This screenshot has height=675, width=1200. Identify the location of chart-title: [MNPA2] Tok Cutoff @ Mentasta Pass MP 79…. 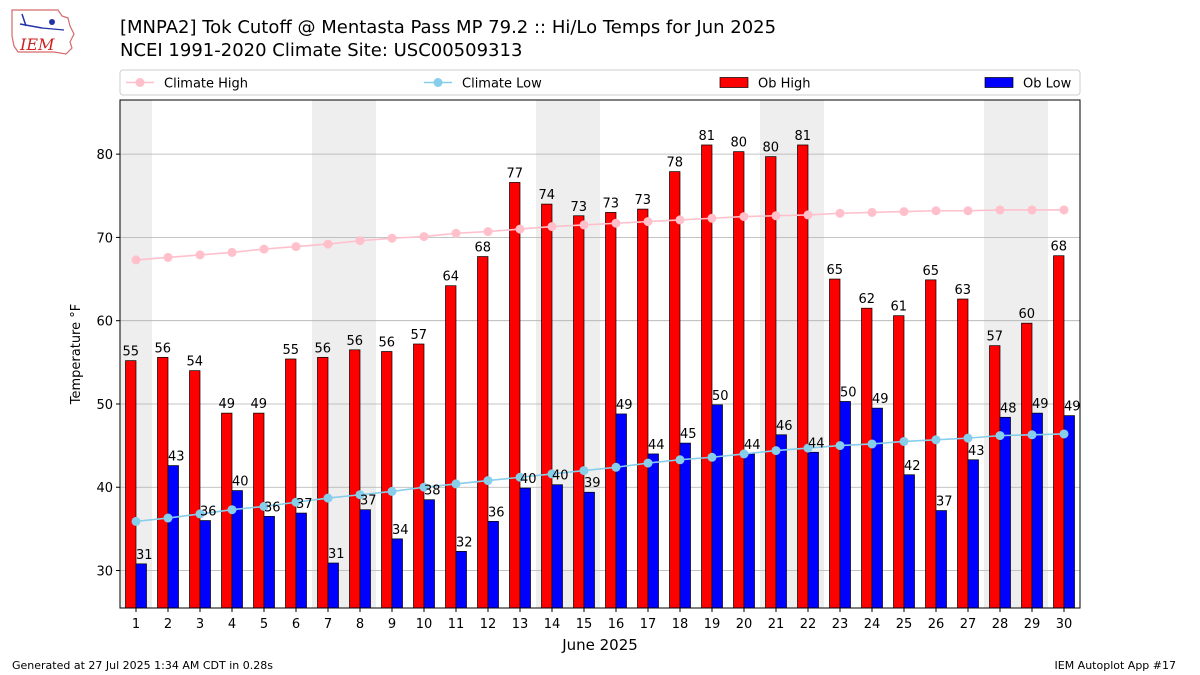
(448, 27).